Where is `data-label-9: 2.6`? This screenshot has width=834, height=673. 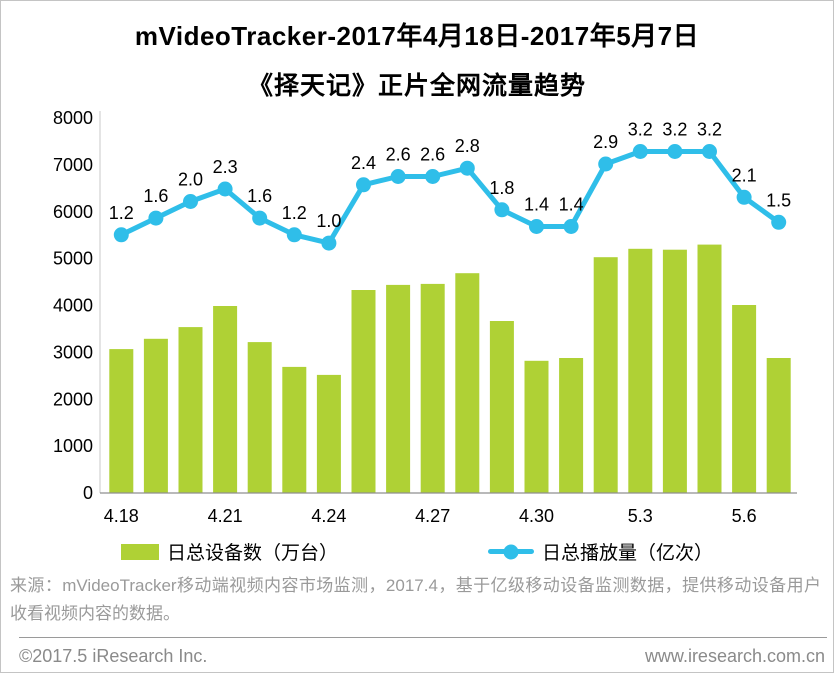
data-label-9: 2.6 is located at coordinates (432, 155).